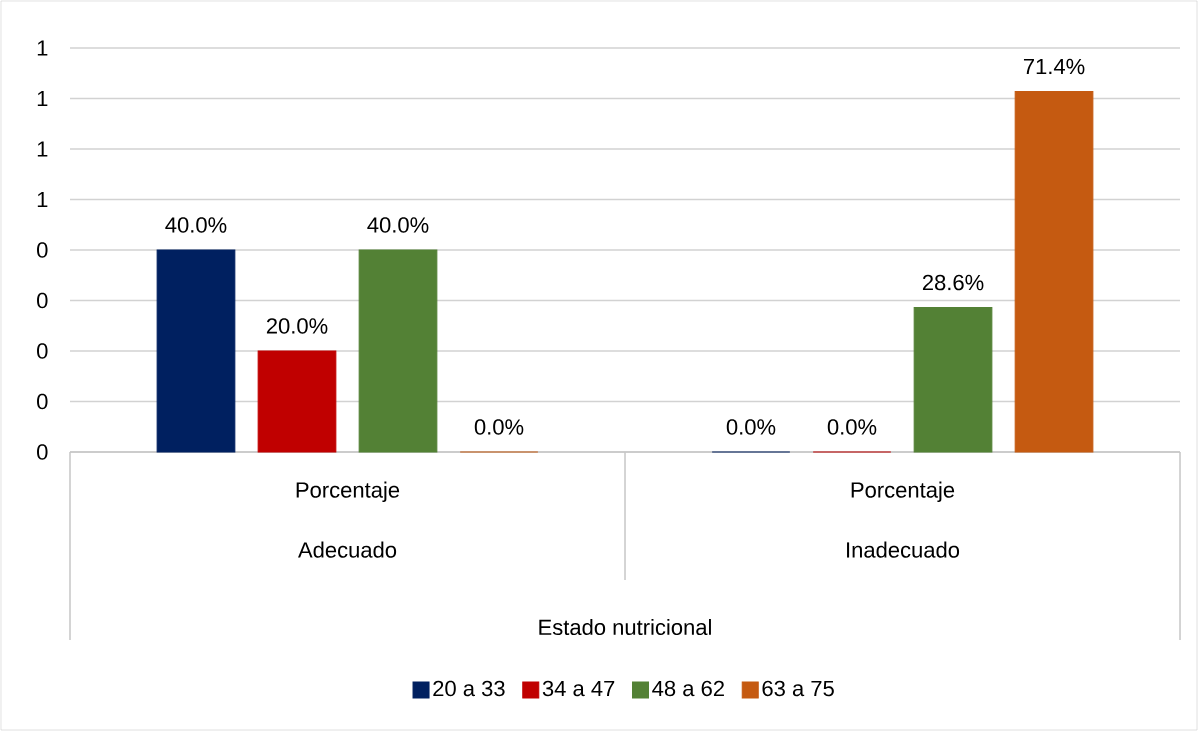  Describe the element at coordinates (1054, 66) in the screenshot. I see `data-label: 71.4%` at that location.